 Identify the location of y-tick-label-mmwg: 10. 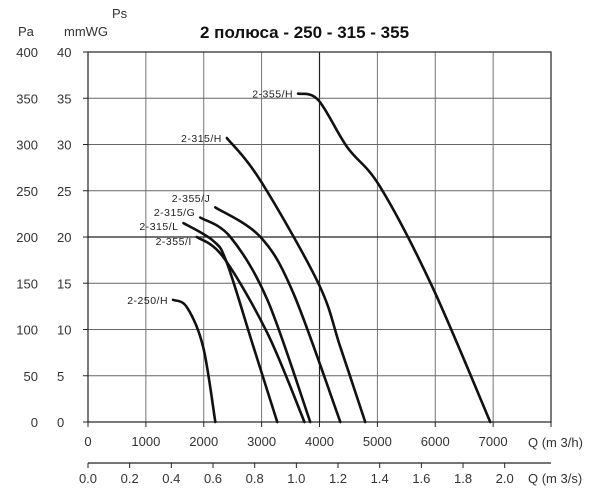
(64, 330).